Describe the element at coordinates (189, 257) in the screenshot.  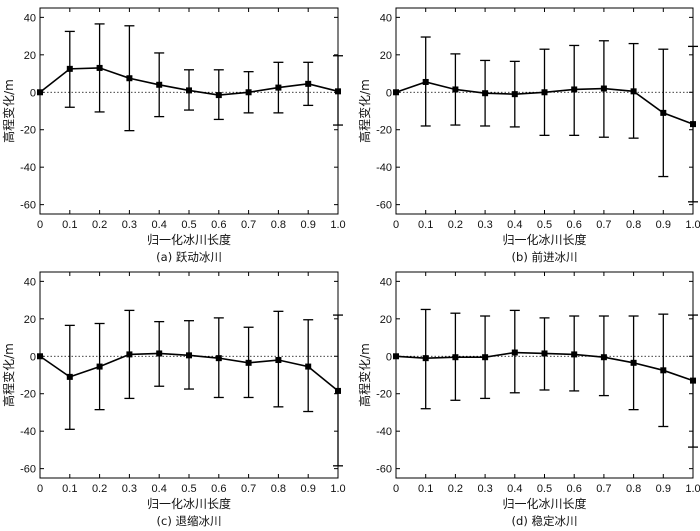
I see `panel-caption: (a) 跃动冰川` at that location.